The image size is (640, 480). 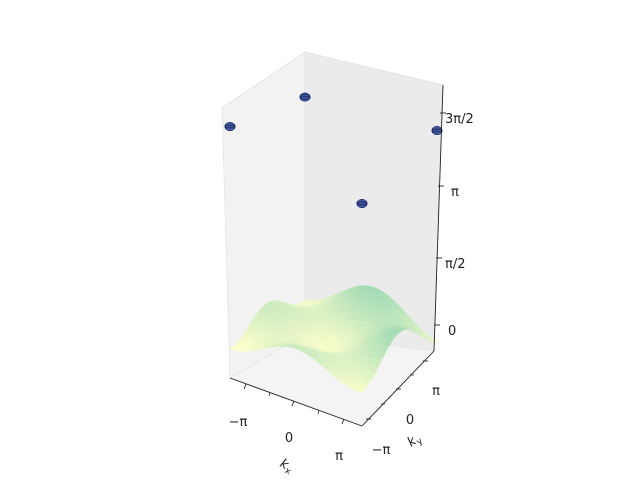 I want to click on y-axis-line, so click(x=398, y=388).